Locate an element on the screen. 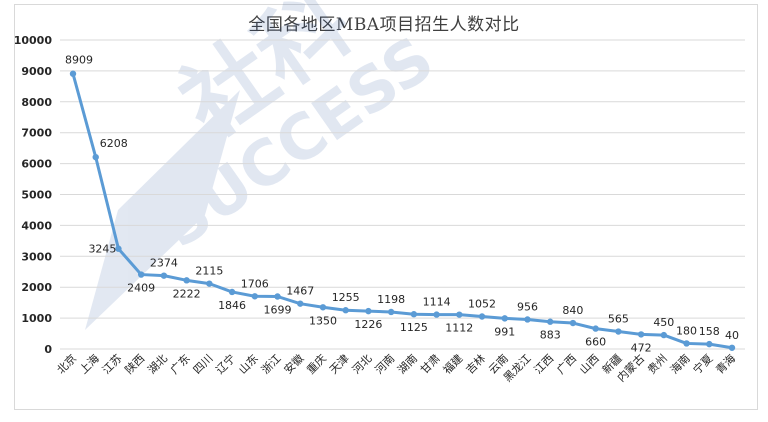  y-tick-label: 10000 is located at coordinates (33, 40).